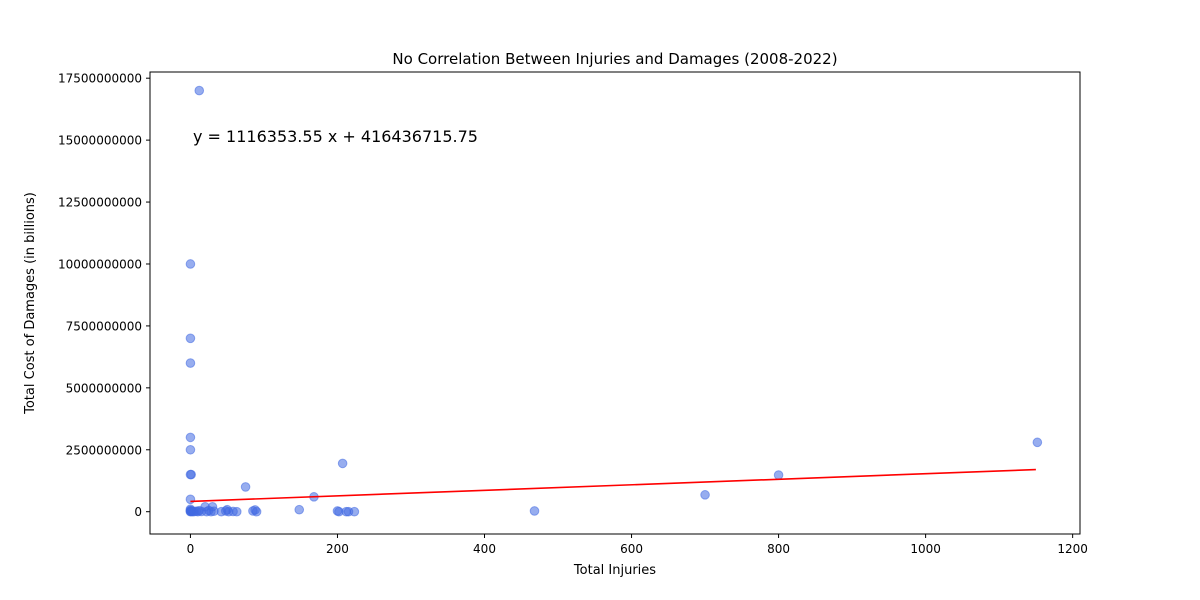  What do you see at coordinates (614, 570) in the screenshot?
I see `x-axis-label: Total Injuries` at bounding box center [614, 570].